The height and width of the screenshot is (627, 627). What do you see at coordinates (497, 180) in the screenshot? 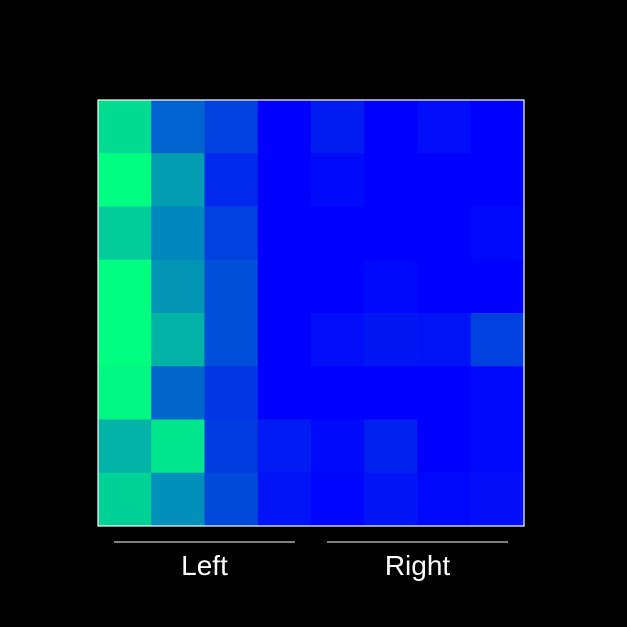
I see `heatmap-cell-r1-c7` at bounding box center [497, 180].